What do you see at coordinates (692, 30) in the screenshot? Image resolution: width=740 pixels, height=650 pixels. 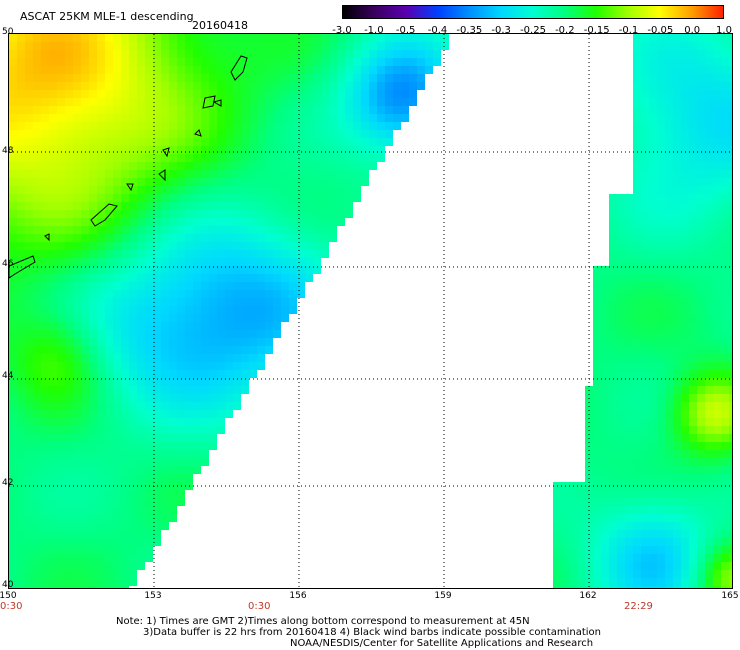 I see `colorbar-tick-label: 0.0` at bounding box center [692, 30].